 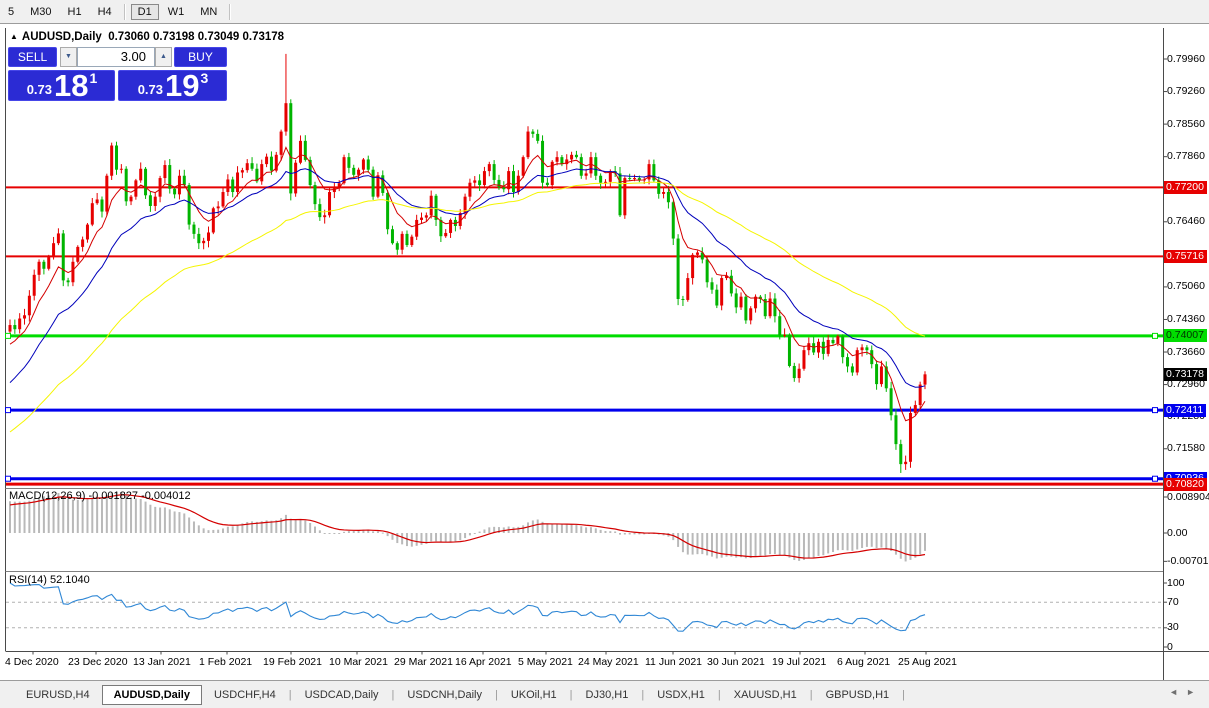 What do you see at coordinates (204, 78) in the screenshot?
I see `buy-price-sup: 3` at bounding box center [204, 78].